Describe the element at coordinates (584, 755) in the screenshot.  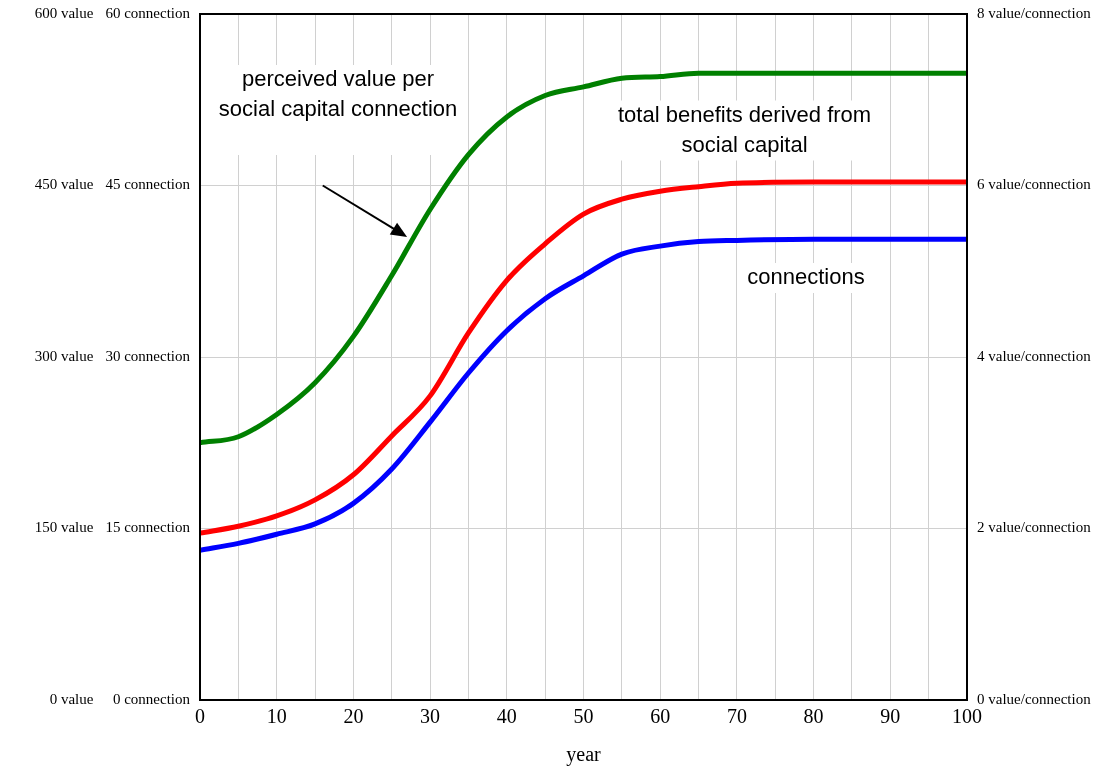
I see `x-axis-title: year` at that location.